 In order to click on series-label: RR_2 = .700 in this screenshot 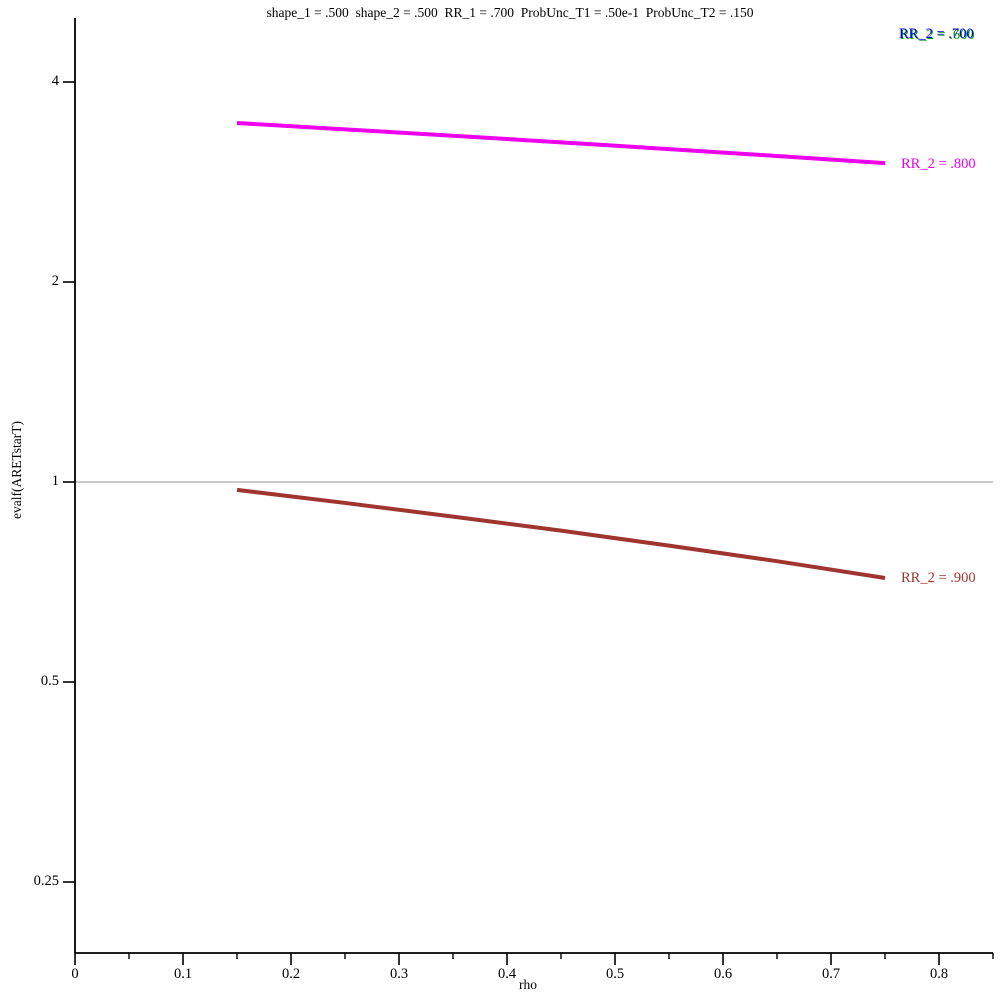, I will do `click(936, 34)`.